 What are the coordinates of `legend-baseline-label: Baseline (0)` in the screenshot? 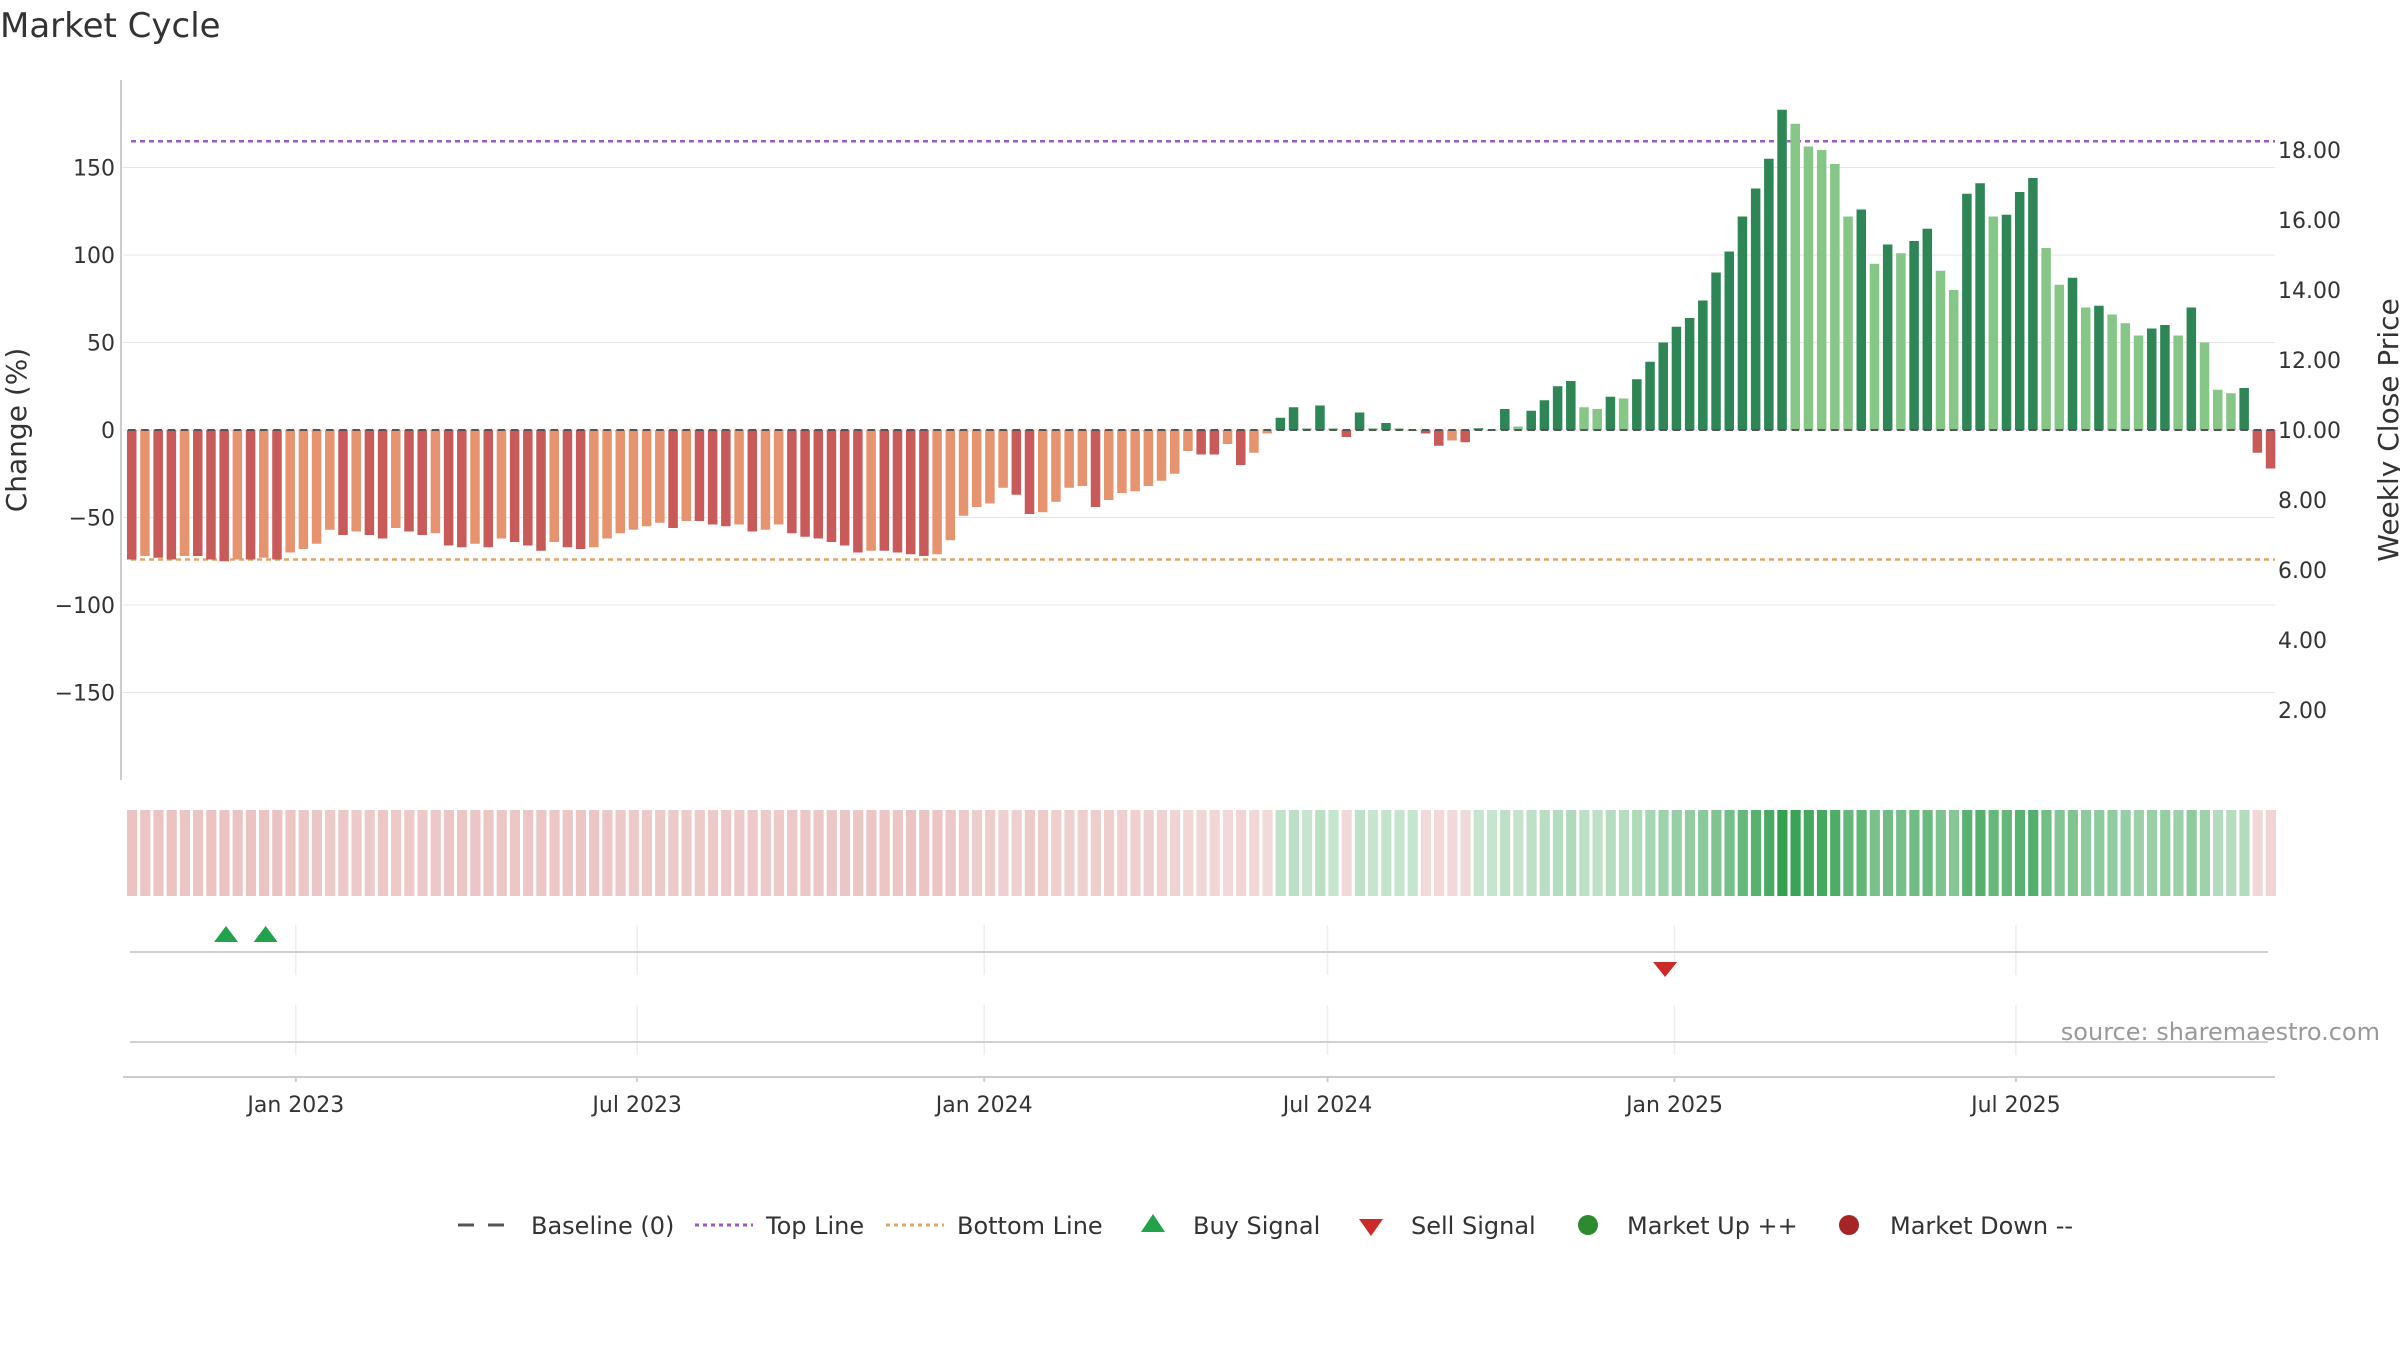 It's located at (602, 1226).